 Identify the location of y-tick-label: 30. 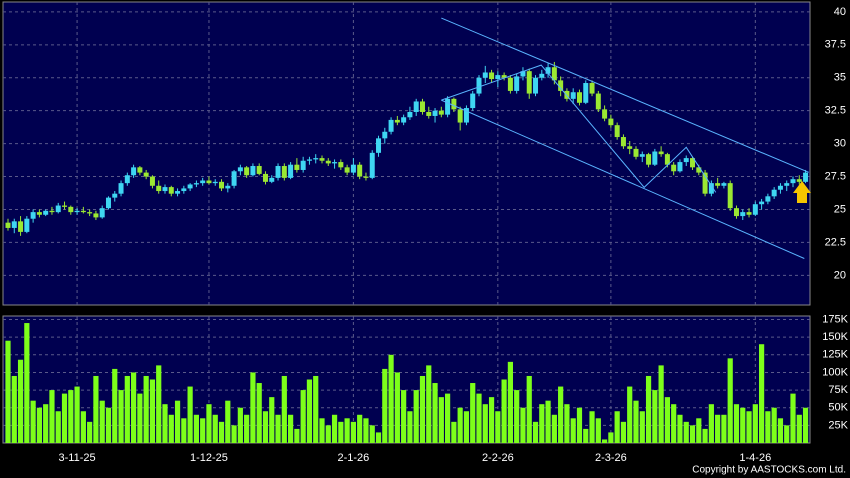
(840, 144).